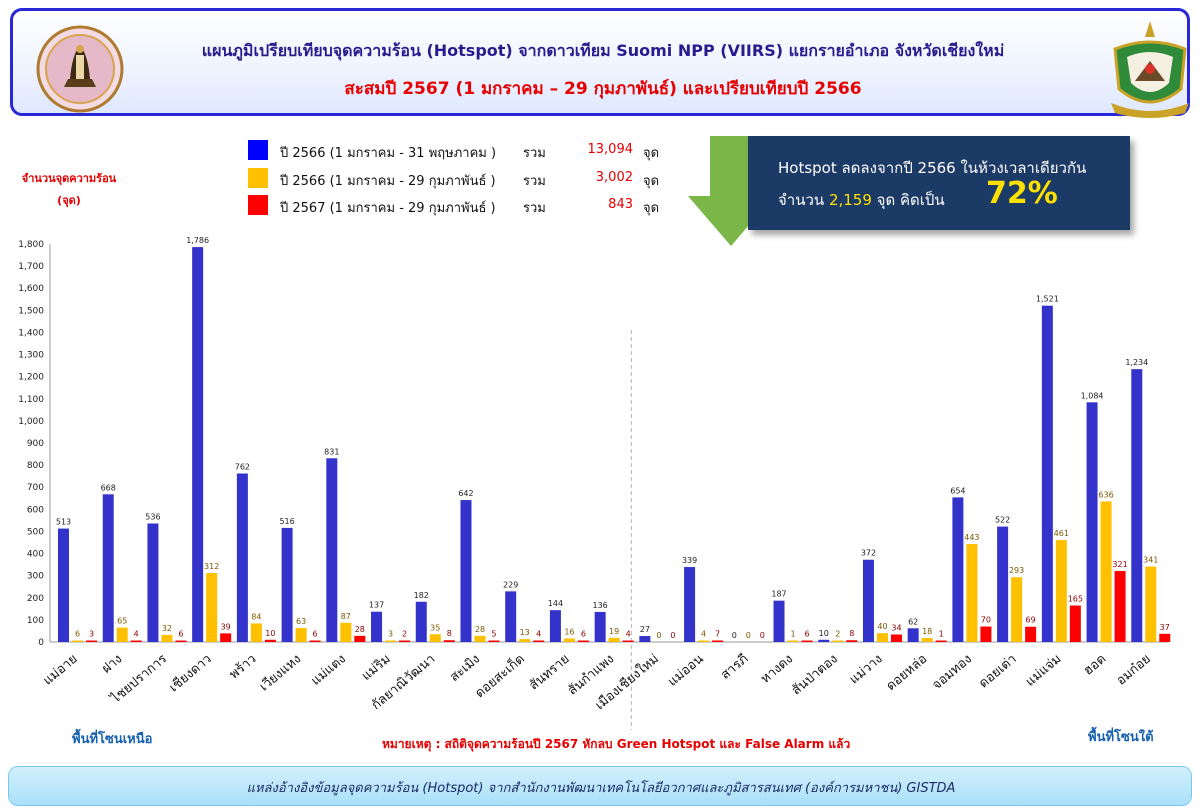 The width and height of the screenshot is (1200, 812). Describe the element at coordinates (80, 69) in the screenshot. I see `provincial-seal-left-logo` at that location.